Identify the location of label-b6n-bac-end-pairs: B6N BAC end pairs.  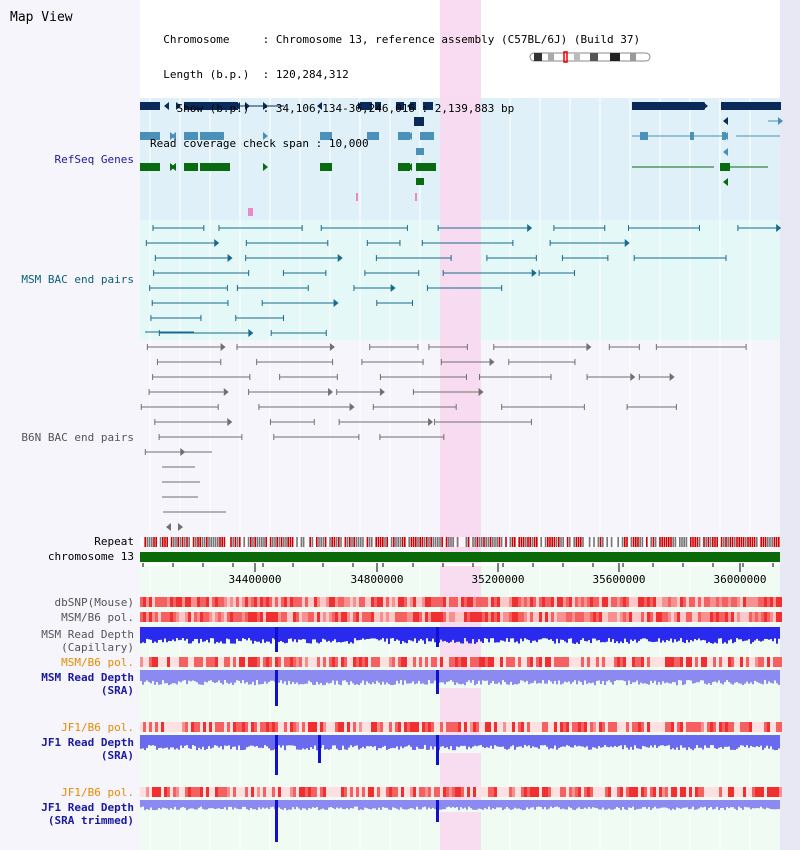
(77, 437).